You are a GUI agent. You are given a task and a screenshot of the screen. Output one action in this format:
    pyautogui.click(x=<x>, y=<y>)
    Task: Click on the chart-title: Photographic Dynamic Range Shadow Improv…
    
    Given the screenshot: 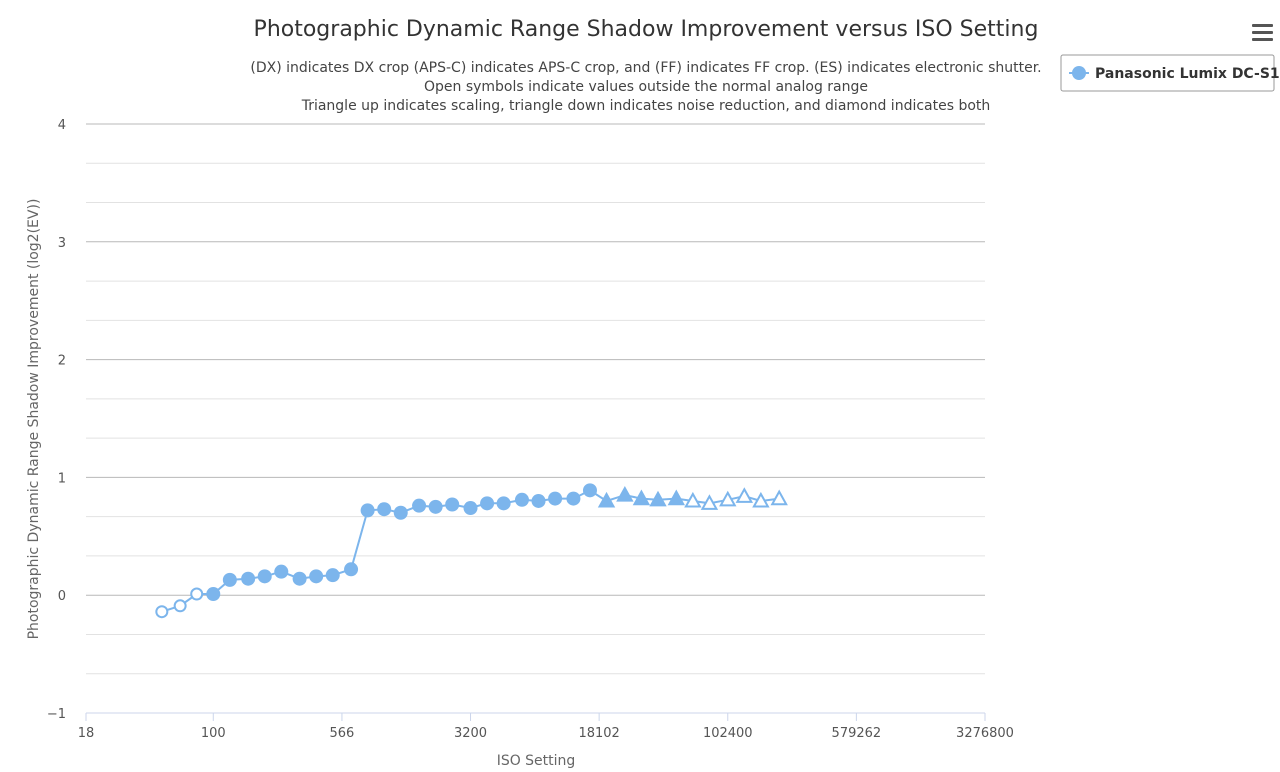 What is the action you would take?
    pyautogui.click(x=646, y=29)
    